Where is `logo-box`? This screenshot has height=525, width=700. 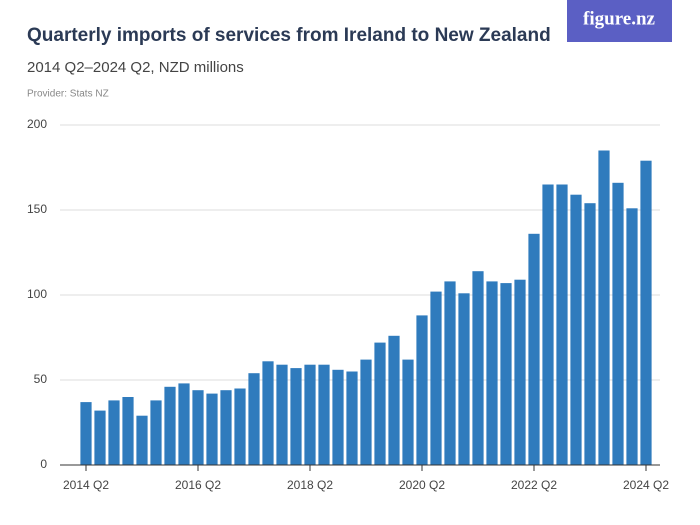
logo-box is located at coordinates (619, 21).